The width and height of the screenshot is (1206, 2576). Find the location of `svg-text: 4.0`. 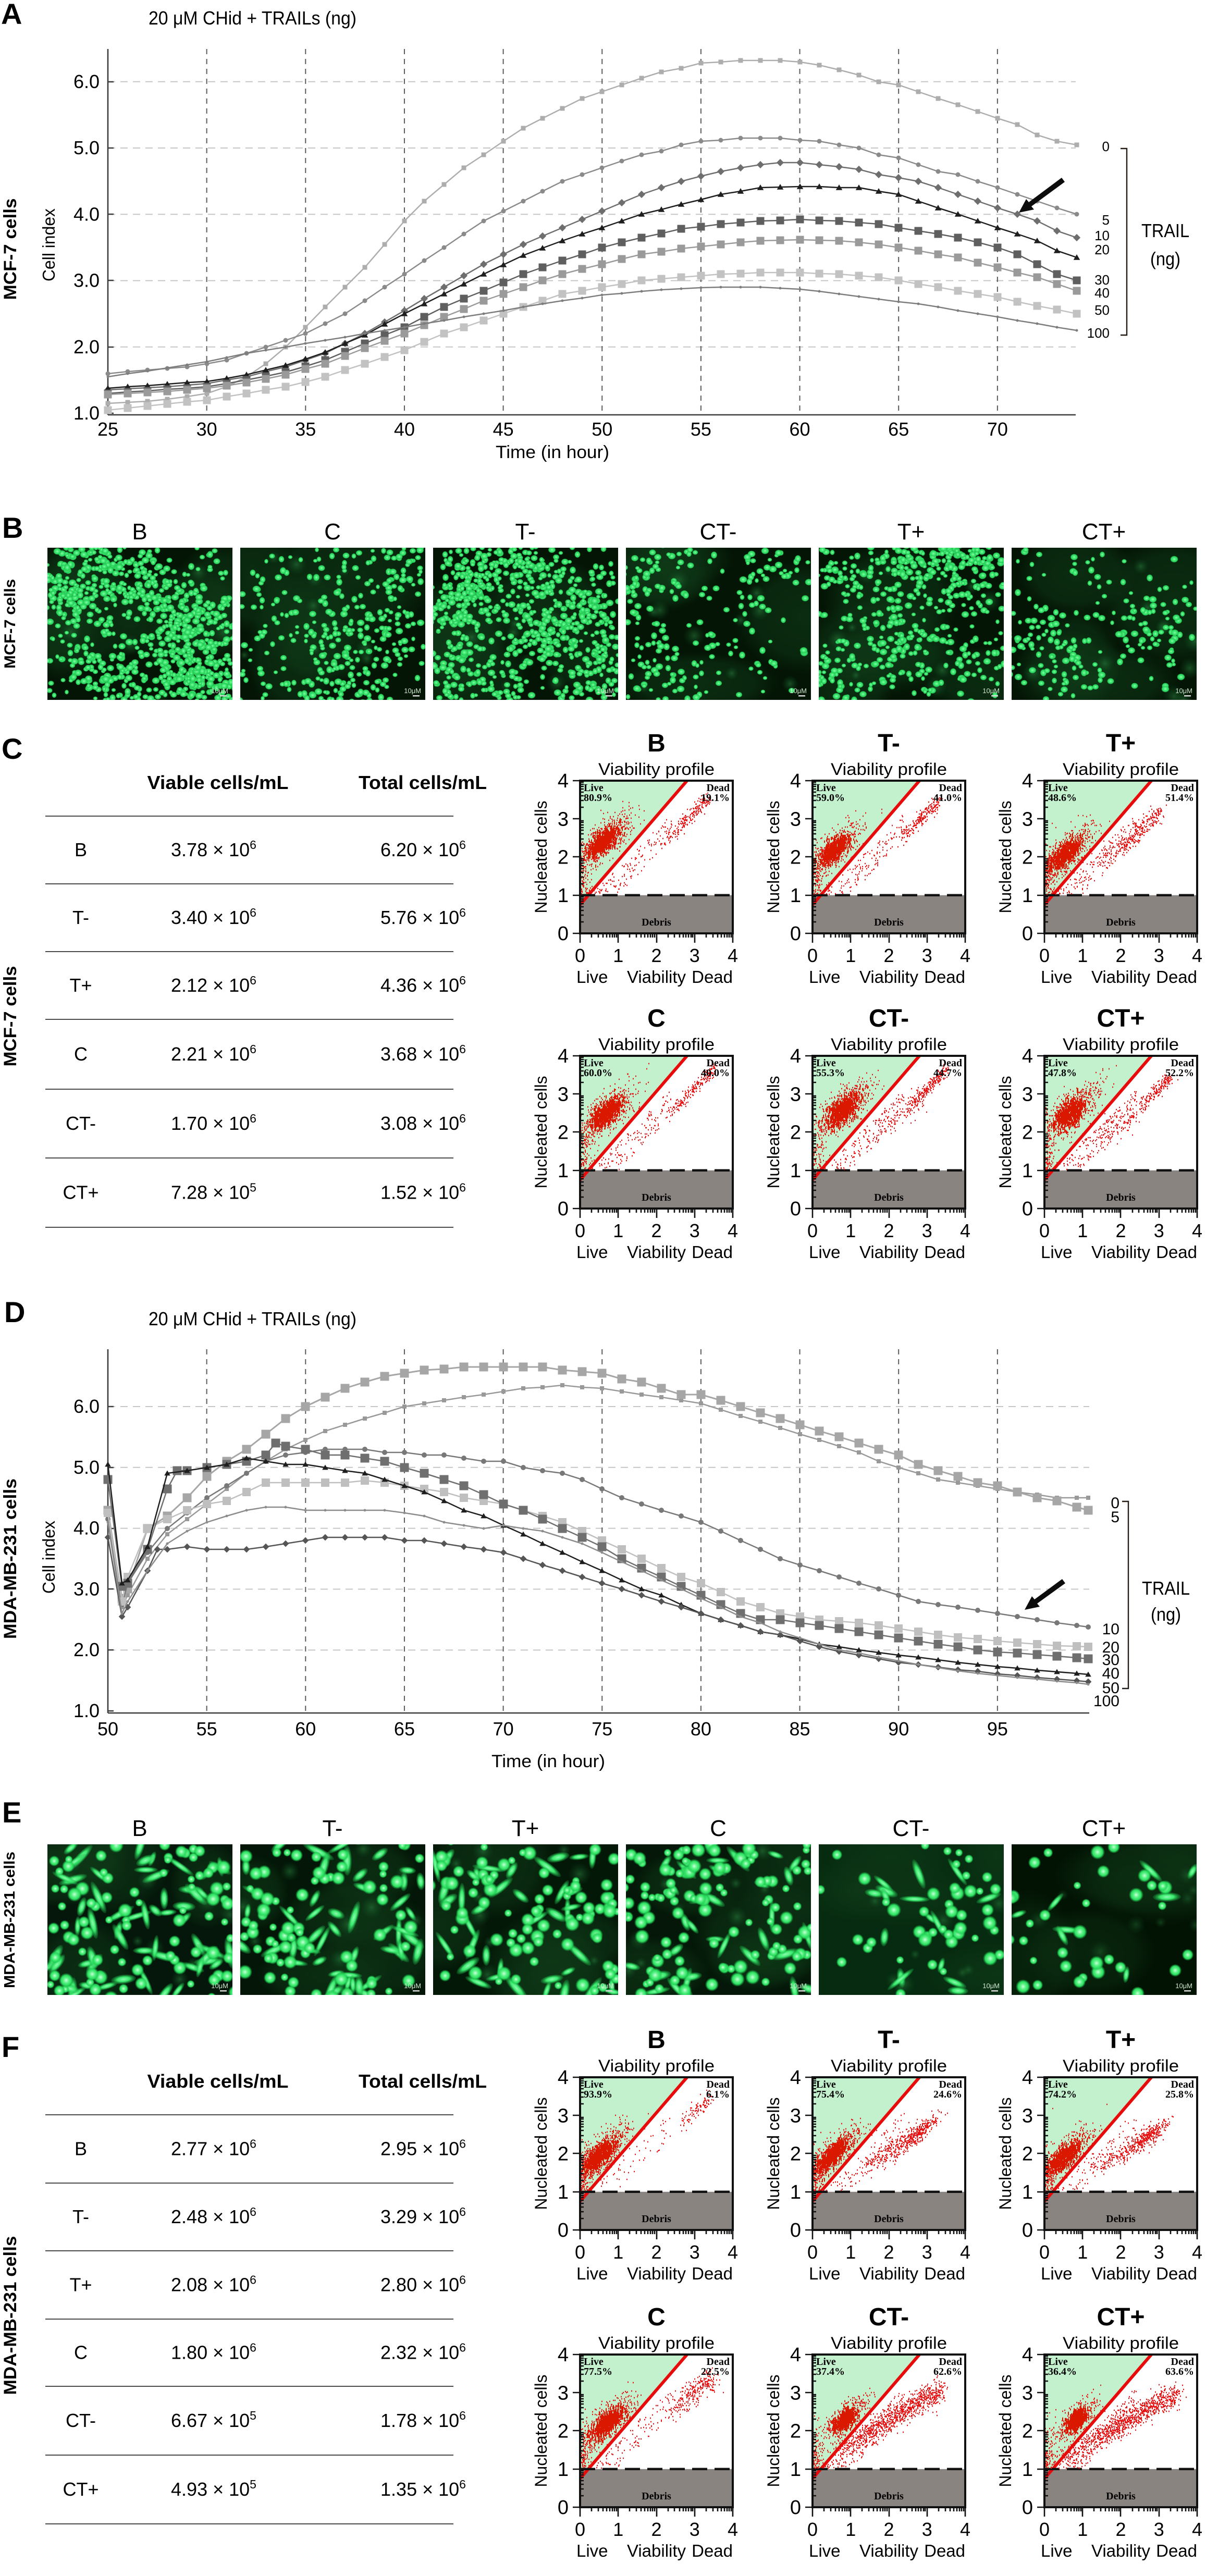

svg-text: 4.0 is located at coordinates (86, 1528).